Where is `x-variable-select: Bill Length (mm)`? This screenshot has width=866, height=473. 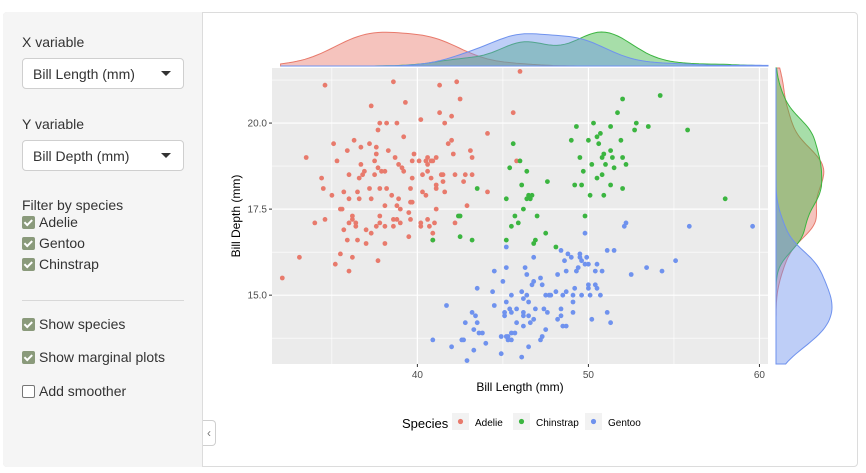 x-variable-select: Bill Length (mm) is located at coordinates (103, 73).